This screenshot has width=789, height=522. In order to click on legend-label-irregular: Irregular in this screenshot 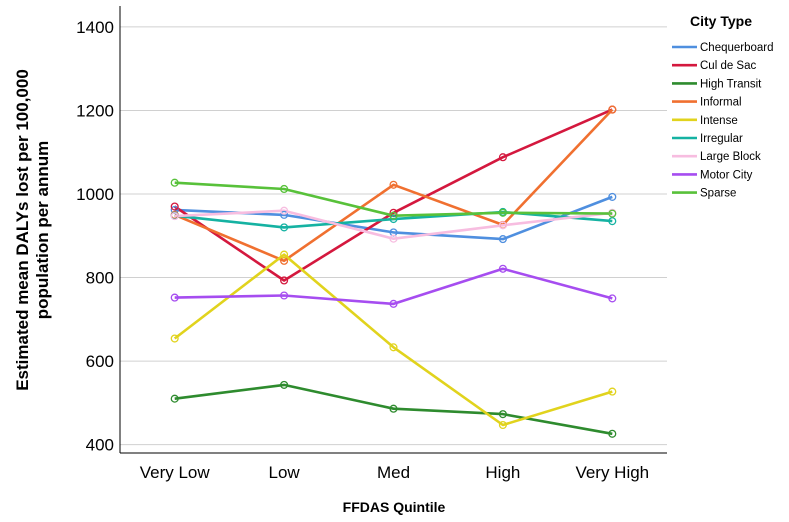, I will do `click(721, 139)`.